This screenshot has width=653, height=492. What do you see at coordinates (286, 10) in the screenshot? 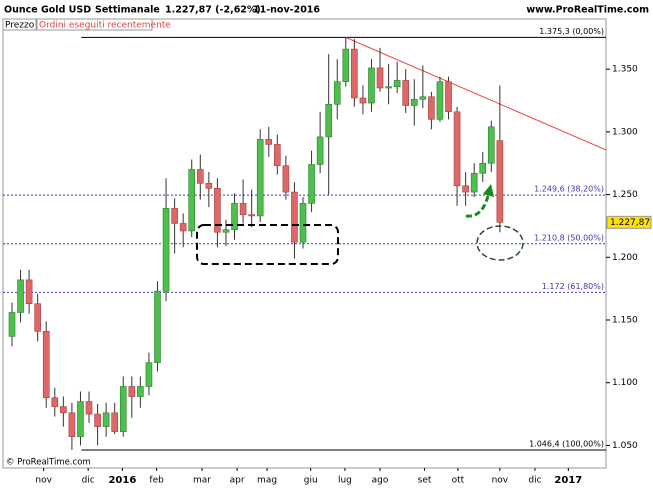
I see `date: 11-nov-2016` at bounding box center [286, 10].